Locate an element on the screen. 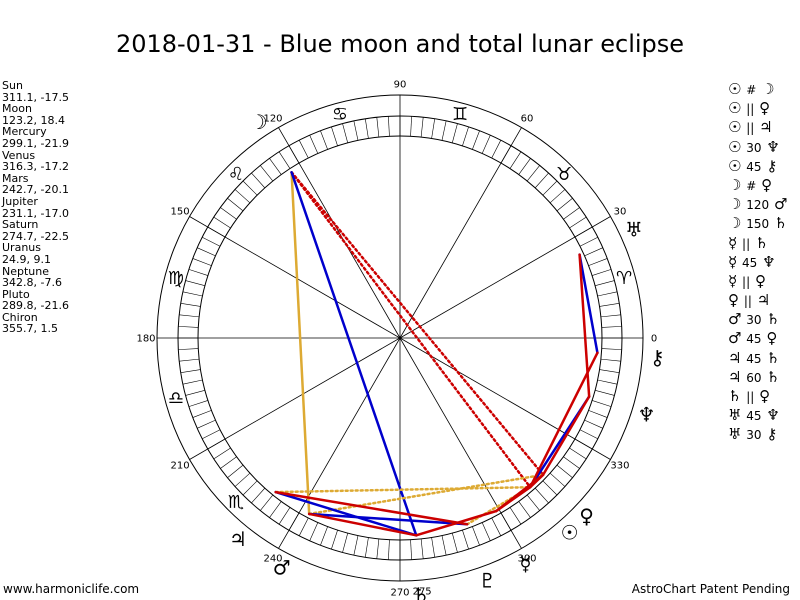  planet-coords-chiron: 355.7, 1.5 is located at coordinates (30, 329).